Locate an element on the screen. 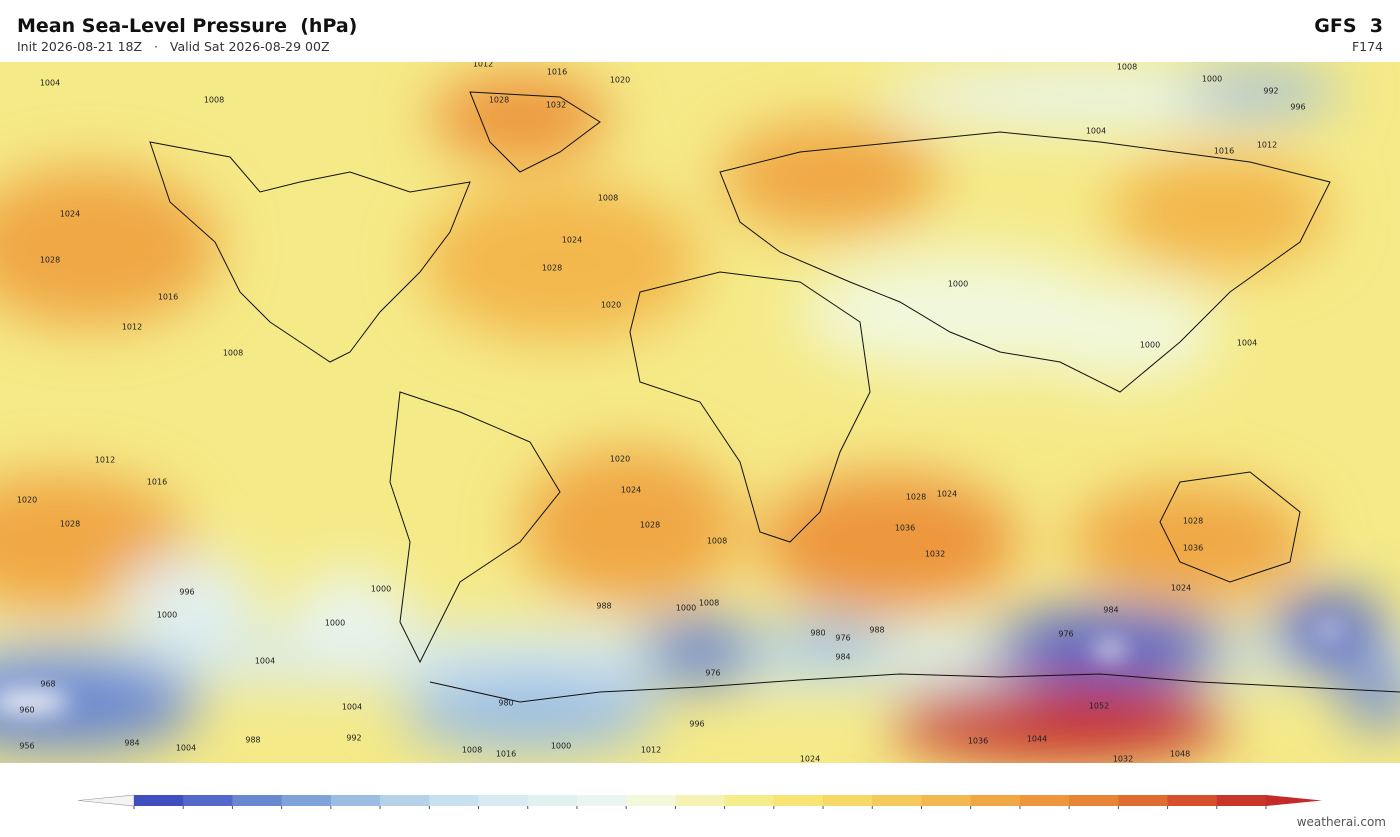 The image size is (1400, 837). colorbar-tick-label: 1028 is located at coordinates (971, 813).